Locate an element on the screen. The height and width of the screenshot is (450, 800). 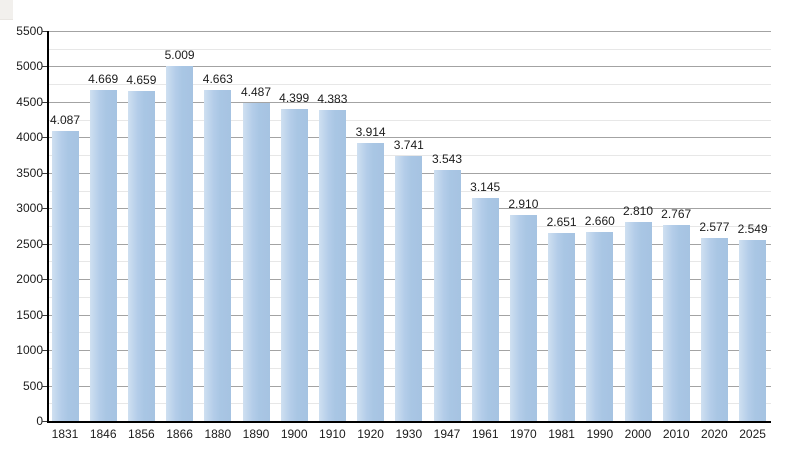
bar-value-label: 3.145 is located at coordinates (485, 186).